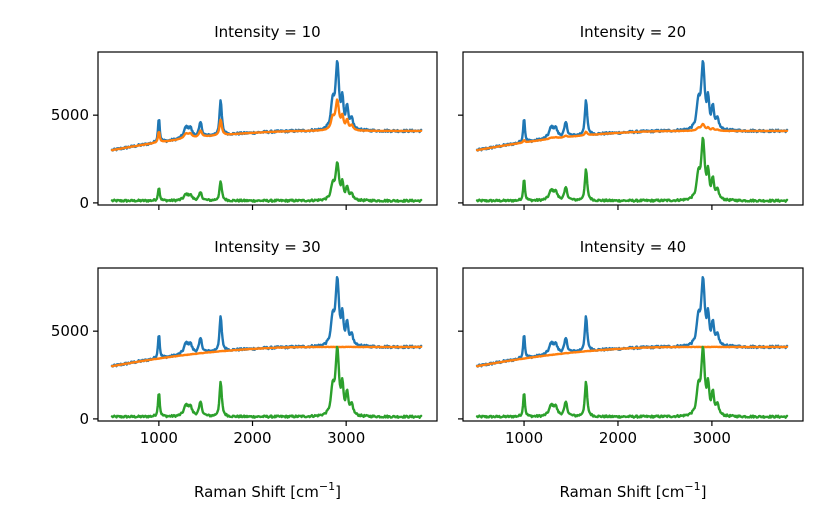 This screenshot has height=523, width=823. Describe the element at coordinates (267, 247) in the screenshot. I see `panel-title: Intensity = 30` at that location.